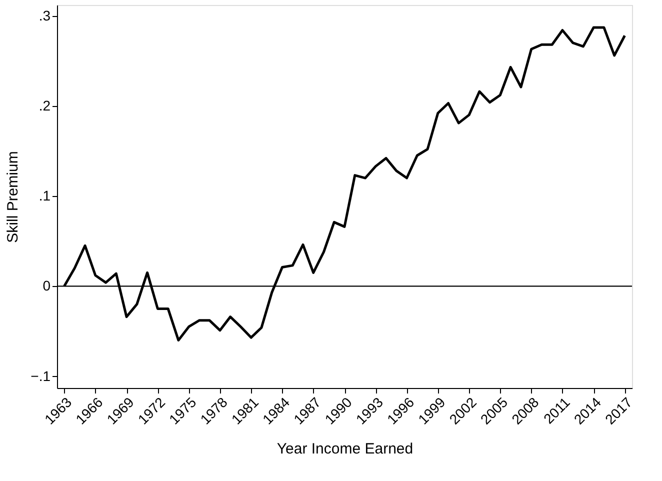 The width and height of the screenshot is (662, 481). What do you see at coordinates (46, 286) in the screenshot?
I see `y-tick-label: 0` at bounding box center [46, 286].